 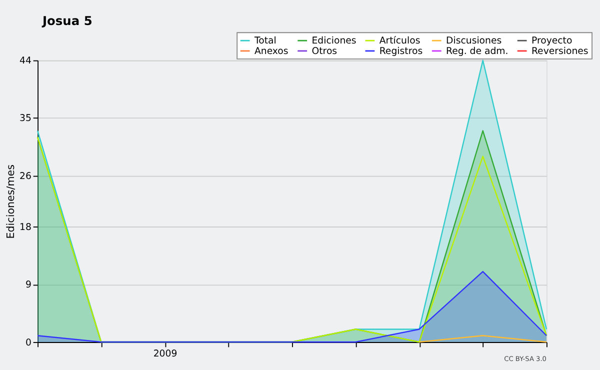 I want to click on legend-label: Anexos, so click(x=271, y=51).